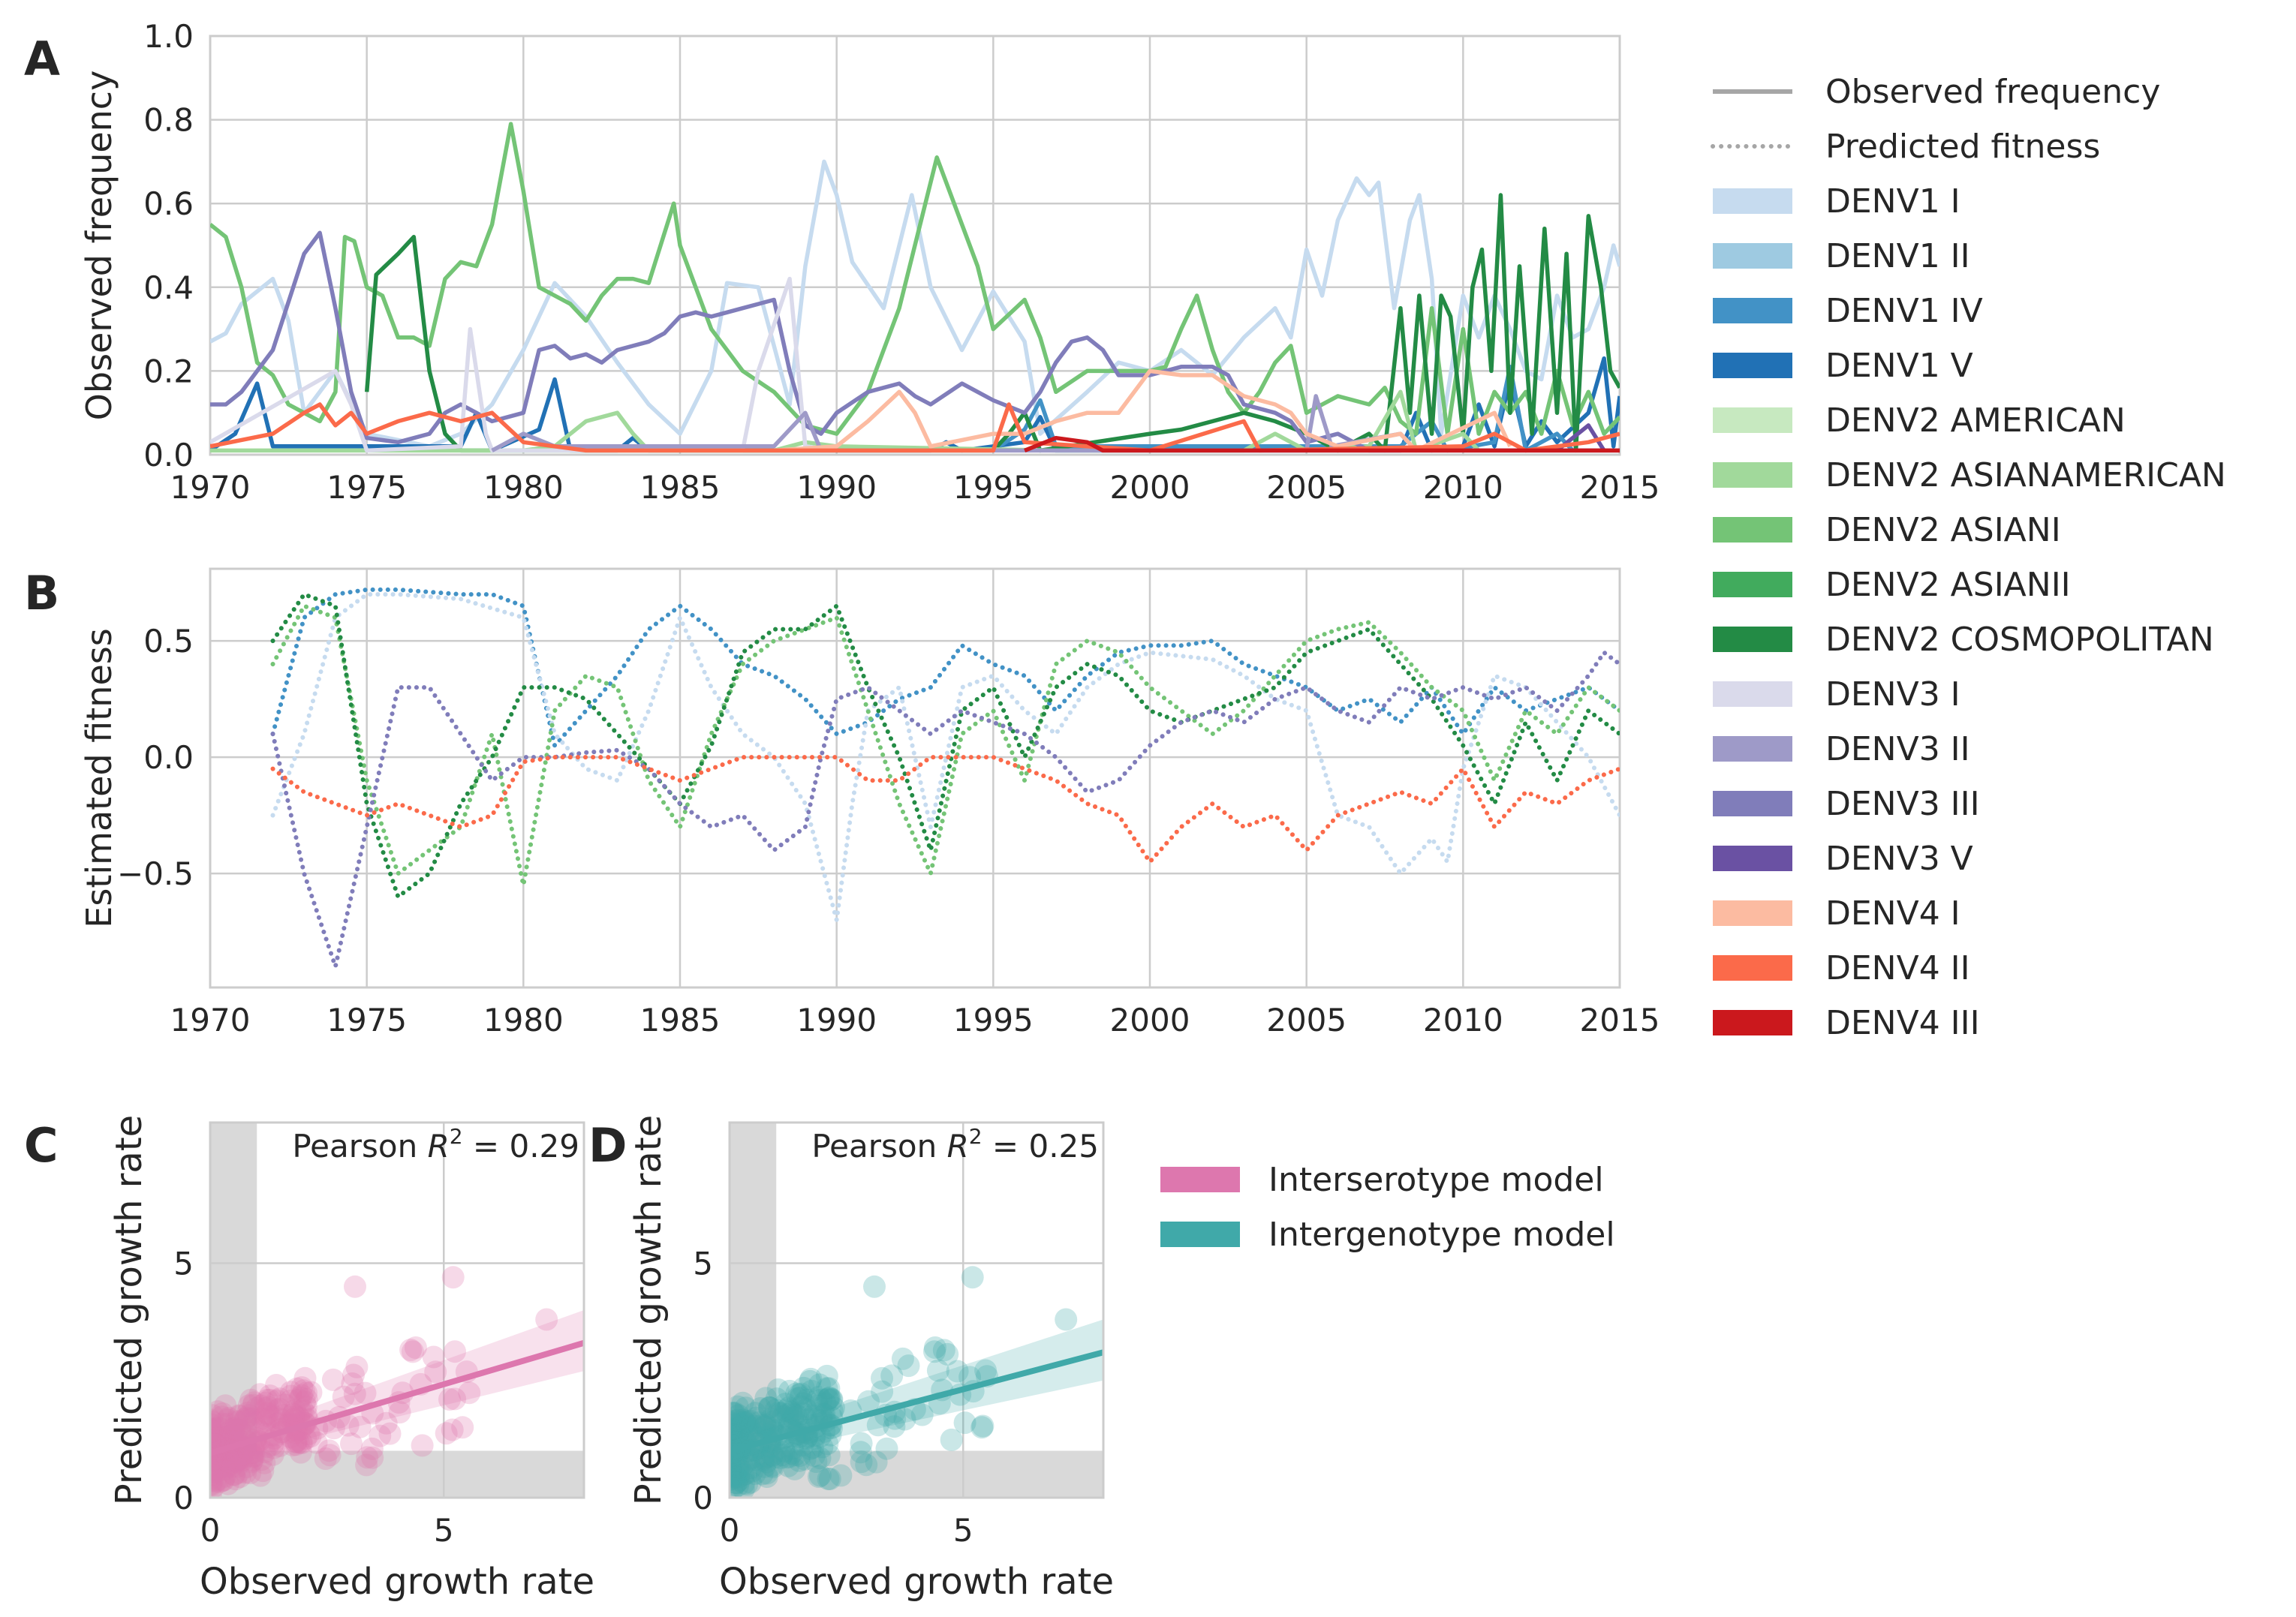 The height and width of the screenshot is (1617, 2296). Describe the element at coordinates (1752, 913) in the screenshot. I see `legend-swatch-denv4-i` at that location.